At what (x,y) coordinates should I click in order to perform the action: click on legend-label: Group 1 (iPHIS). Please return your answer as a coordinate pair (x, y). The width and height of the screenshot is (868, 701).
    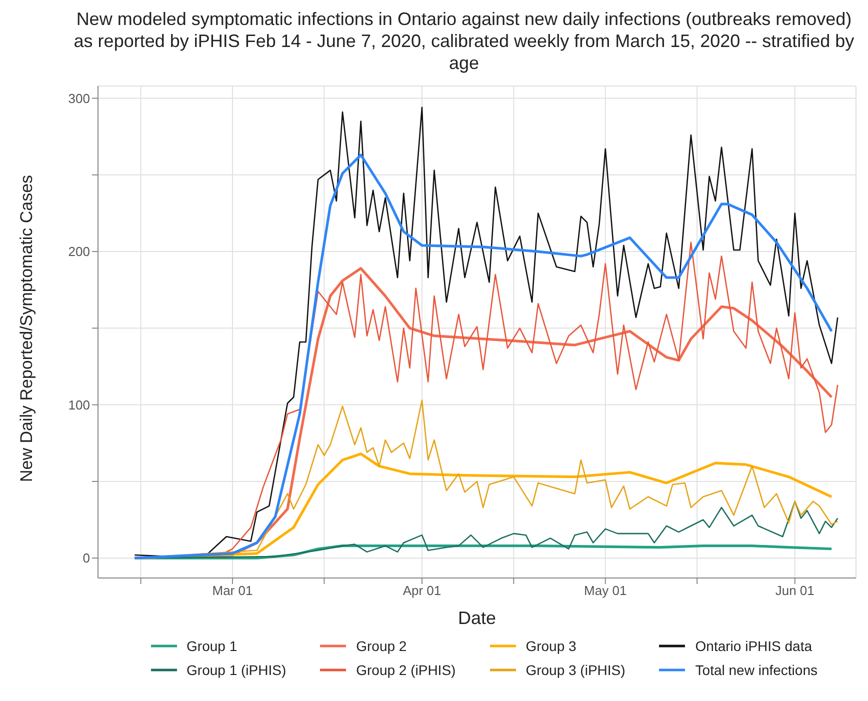
    Looking at the image, I should click on (236, 670).